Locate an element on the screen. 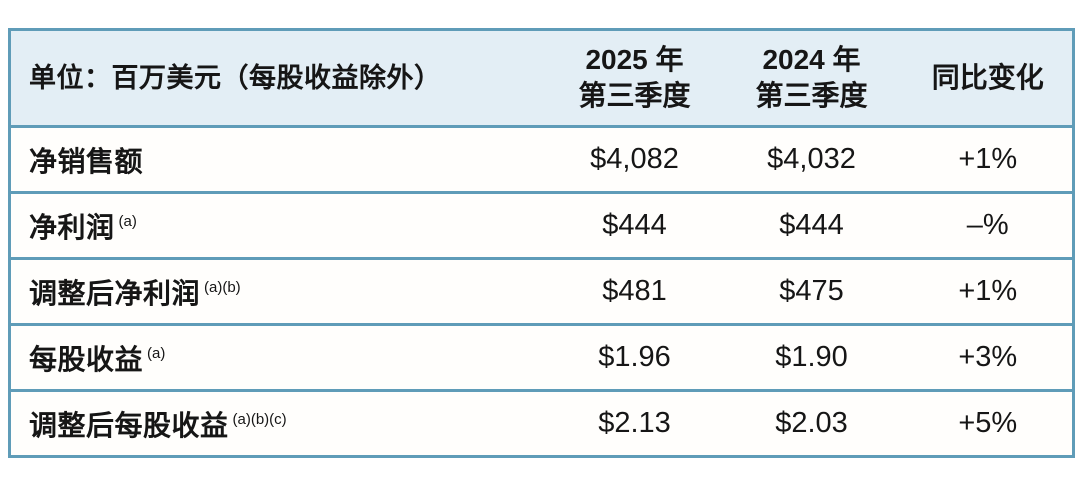 The image size is (1080, 482). row-label-text: 每股收益 is located at coordinates (86, 359).